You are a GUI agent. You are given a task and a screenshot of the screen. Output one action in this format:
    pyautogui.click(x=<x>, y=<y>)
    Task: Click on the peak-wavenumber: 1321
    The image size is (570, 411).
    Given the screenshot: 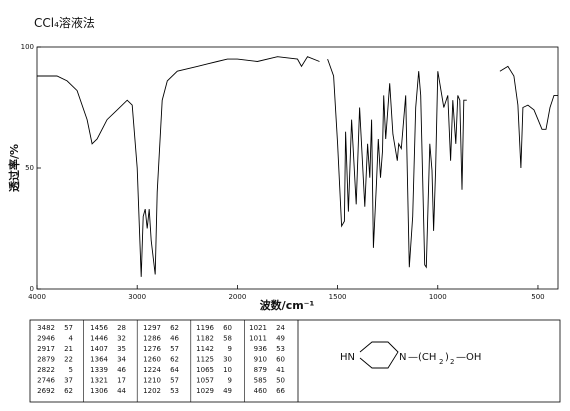 What is the action you would take?
    pyautogui.click(x=99, y=381)
    